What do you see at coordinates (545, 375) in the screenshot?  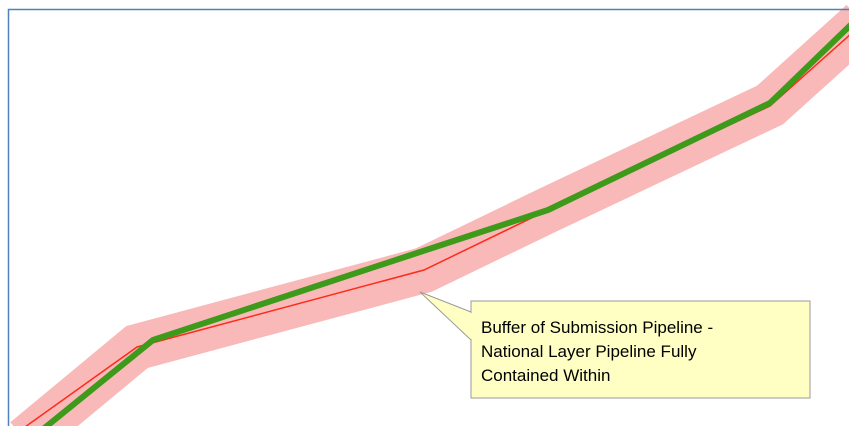 I see `callout-text: Contained Within` at bounding box center [545, 375].